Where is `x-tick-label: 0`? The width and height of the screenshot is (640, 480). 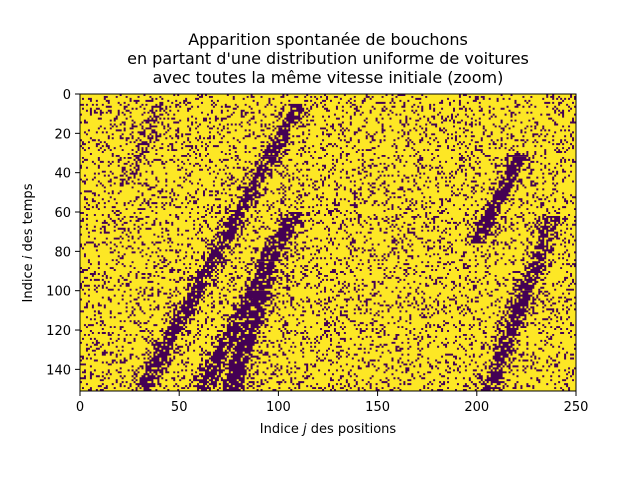
x-tick-label: 0 is located at coordinates (80, 407).